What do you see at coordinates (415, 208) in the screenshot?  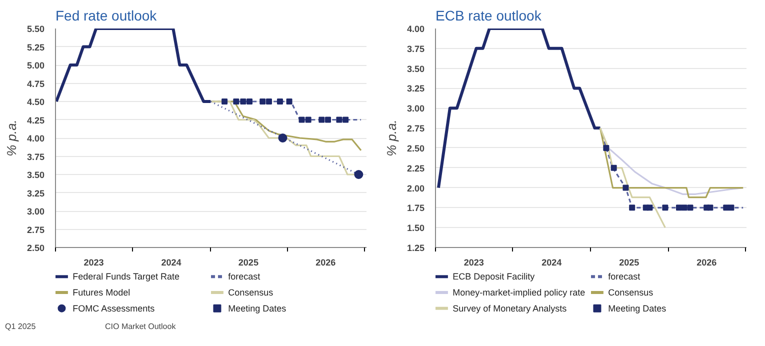 I see `y-tick-label: 1.75` at bounding box center [415, 208].